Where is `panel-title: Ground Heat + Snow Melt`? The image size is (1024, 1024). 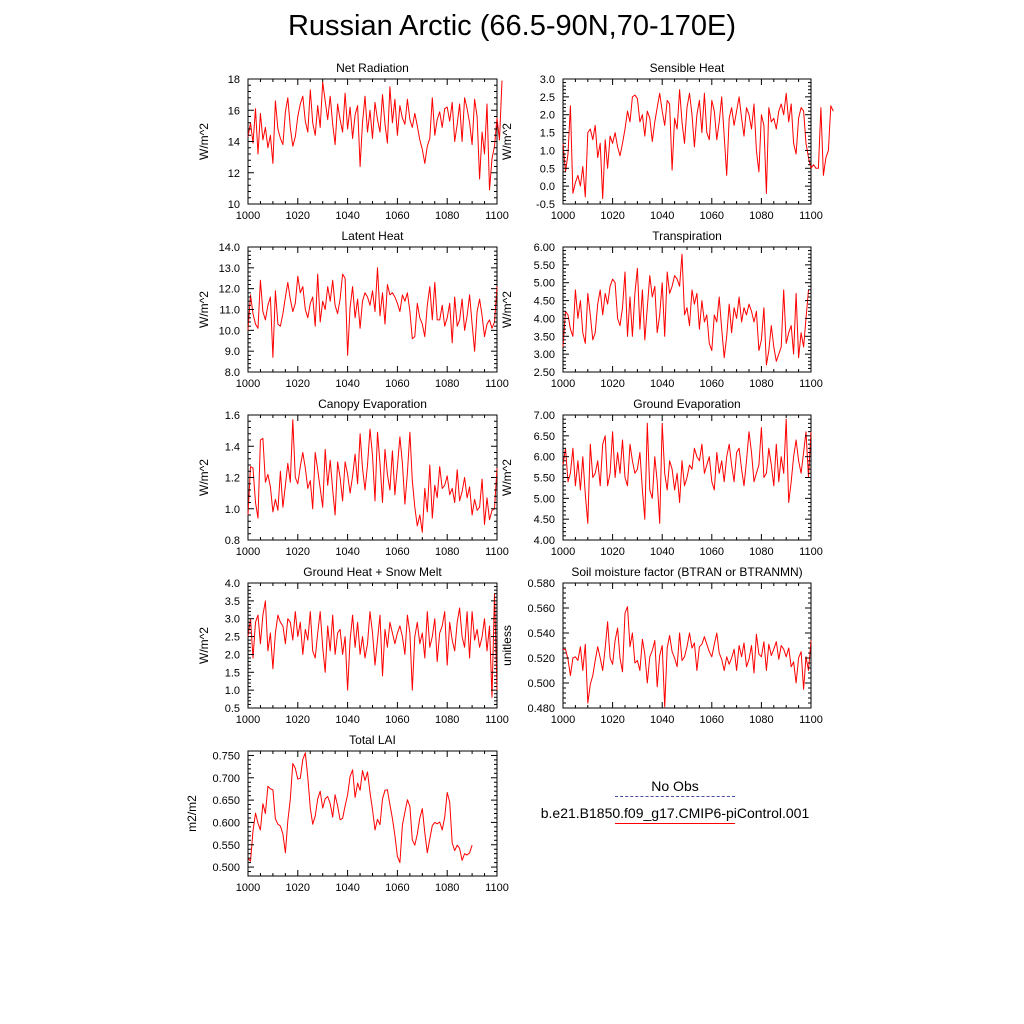 panel-title: Ground Heat + Snow Melt is located at coordinates (372, 572).